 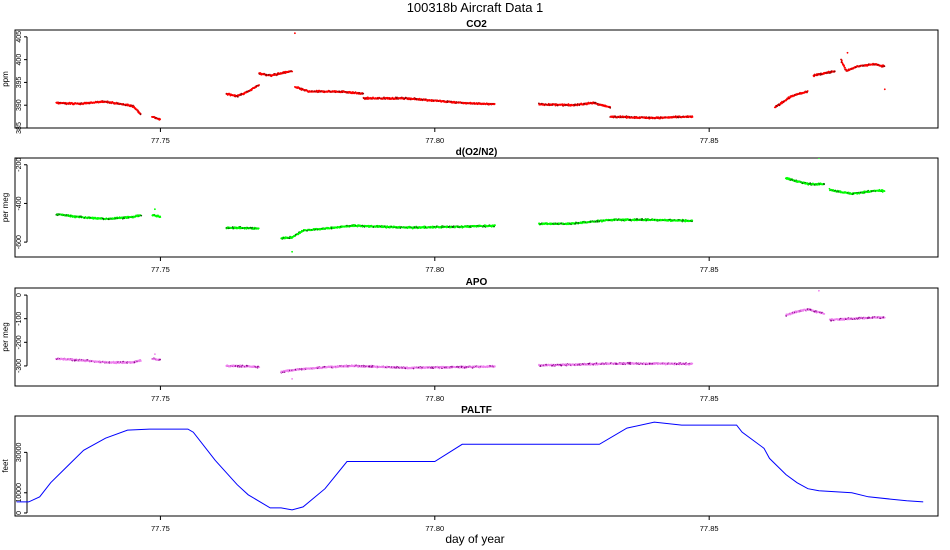 What do you see at coordinates (477, 152) in the screenshot?
I see `panel-title: d(O2/N2)` at bounding box center [477, 152].